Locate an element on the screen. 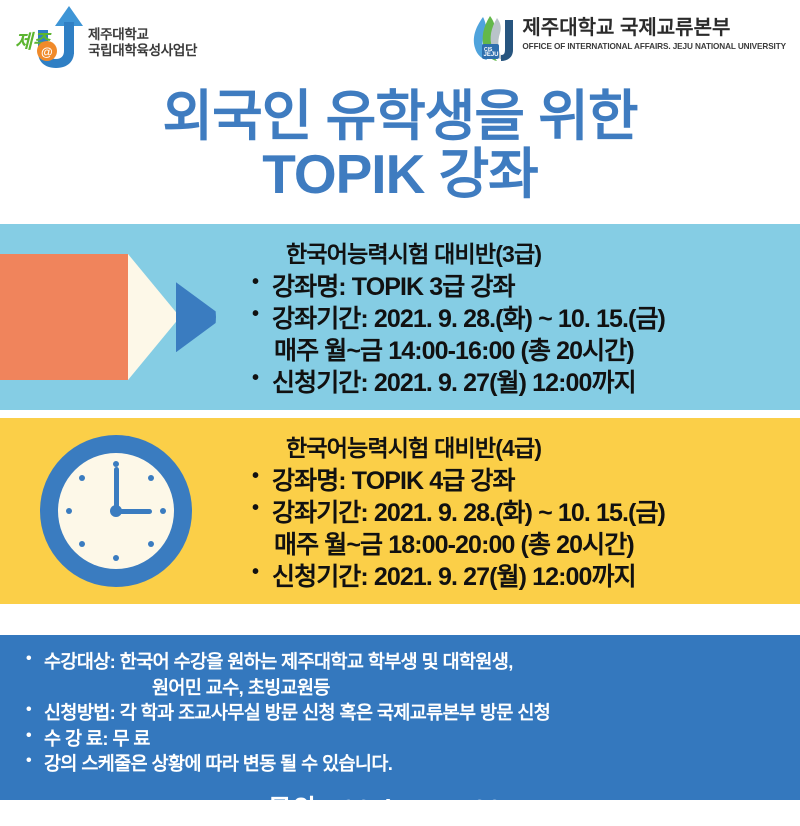 The width and height of the screenshot is (800, 826). pencil-illustration is located at coordinates (126, 317).